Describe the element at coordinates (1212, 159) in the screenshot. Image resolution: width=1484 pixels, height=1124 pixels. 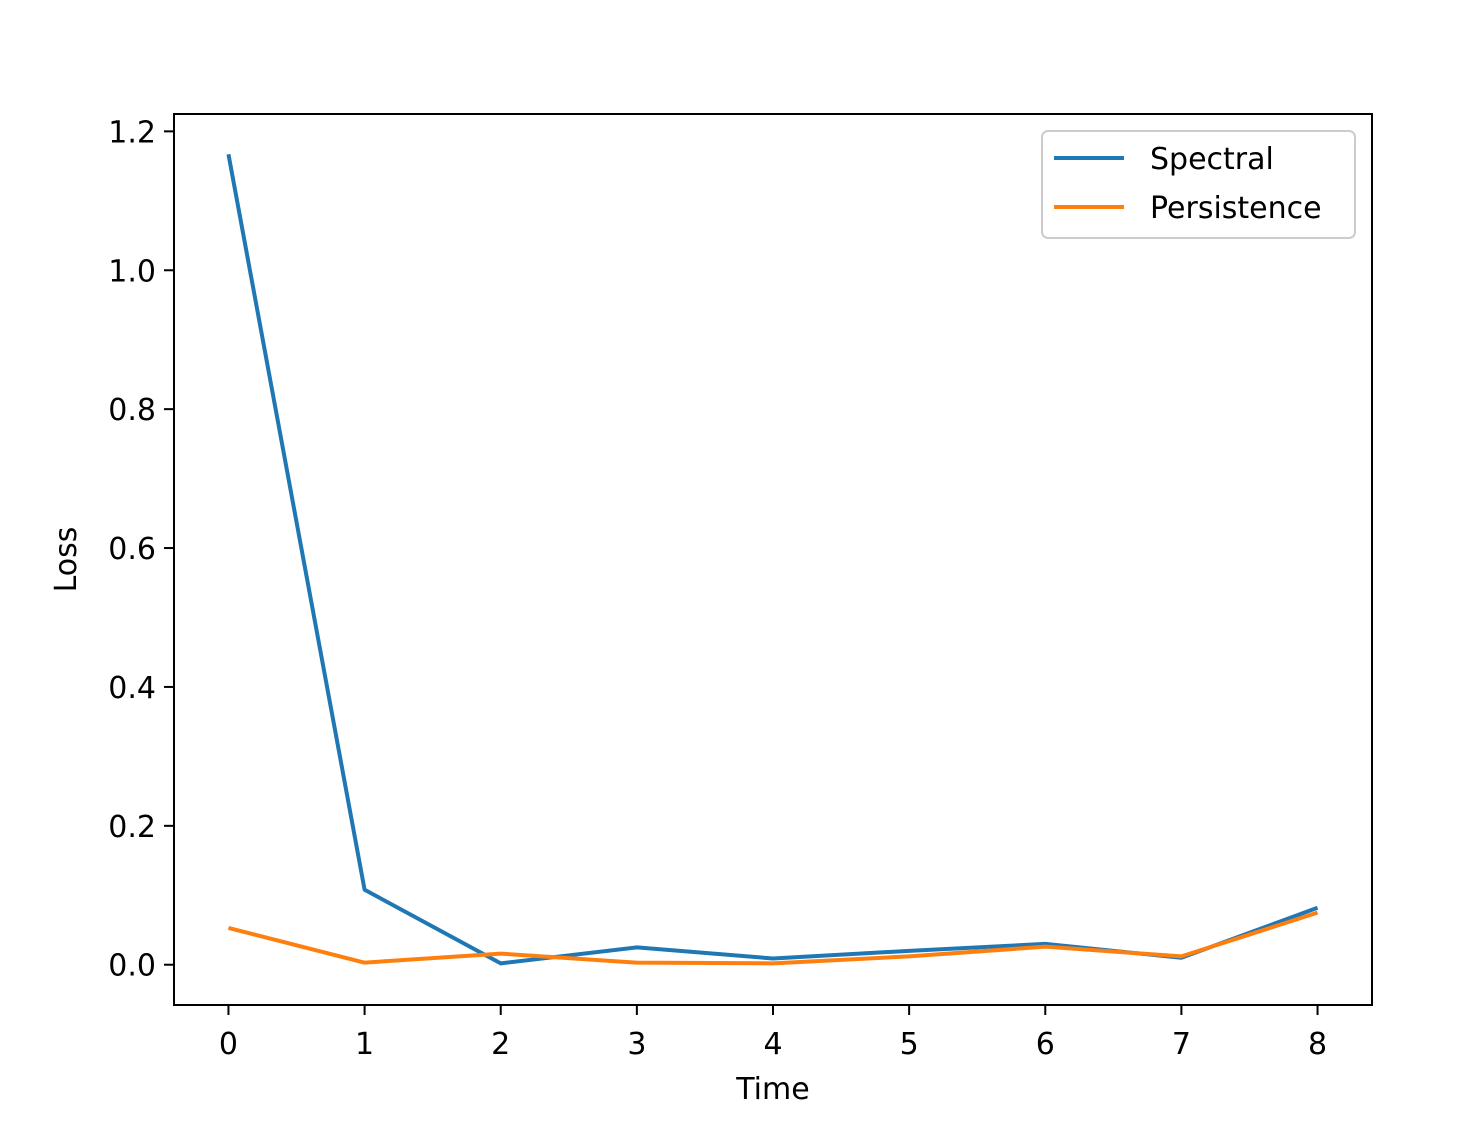
I see `legend-entry-label: Spectral` at that location.